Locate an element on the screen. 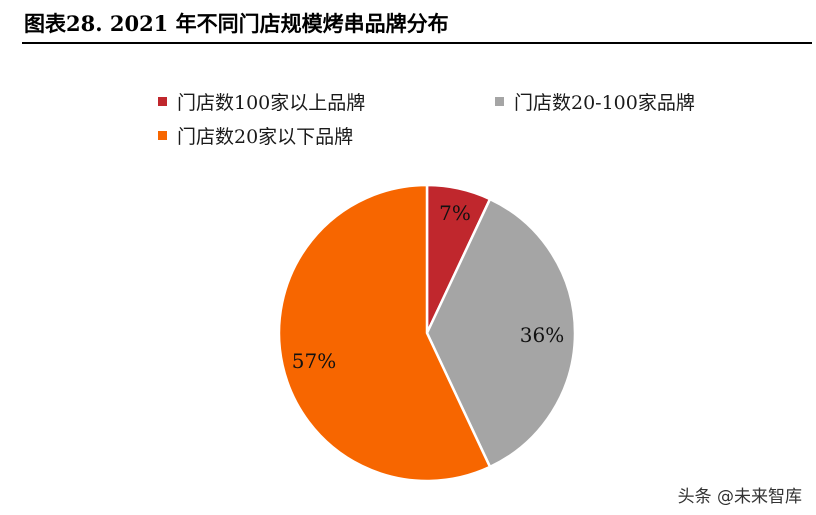  legend-item-under20: 门店数20家以下品牌 is located at coordinates (255, 135).